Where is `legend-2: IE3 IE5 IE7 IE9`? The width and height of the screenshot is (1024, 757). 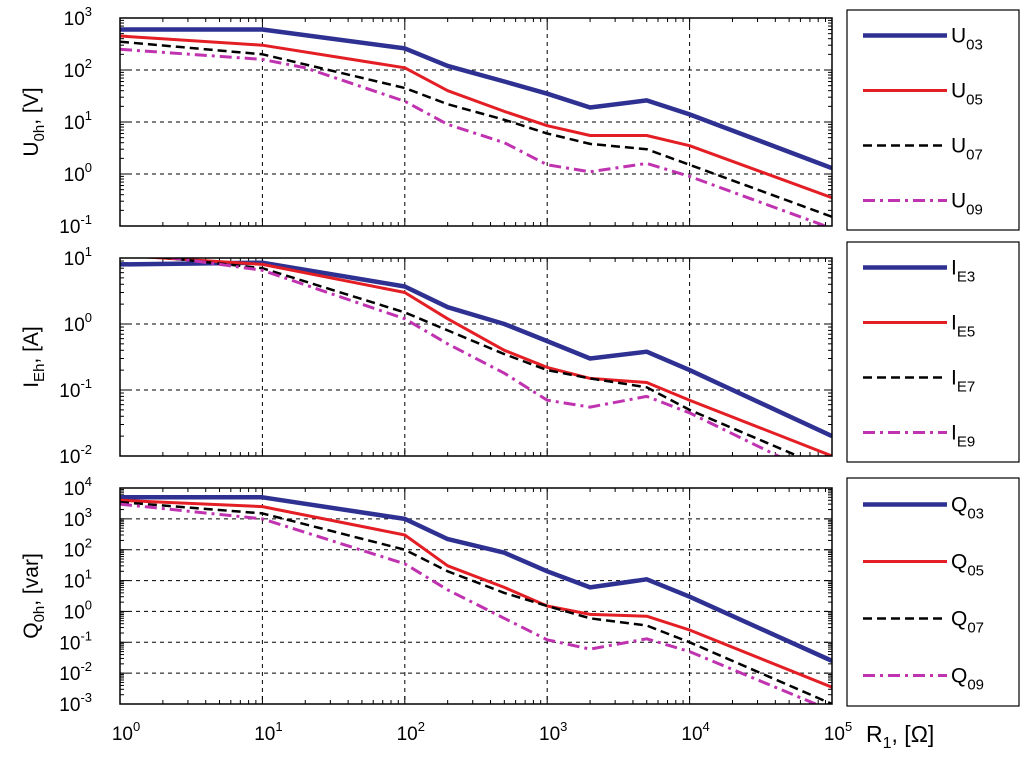 legend-2: IE3 IE5 IE7 IE9 is located at coordinates (933, 352).